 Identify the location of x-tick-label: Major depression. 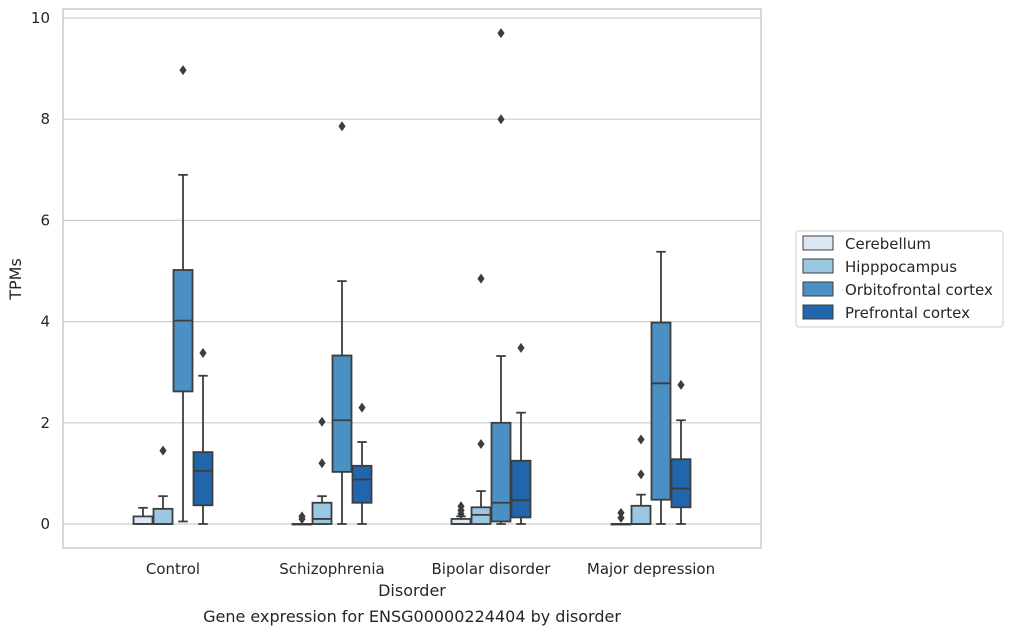
(651, 569).